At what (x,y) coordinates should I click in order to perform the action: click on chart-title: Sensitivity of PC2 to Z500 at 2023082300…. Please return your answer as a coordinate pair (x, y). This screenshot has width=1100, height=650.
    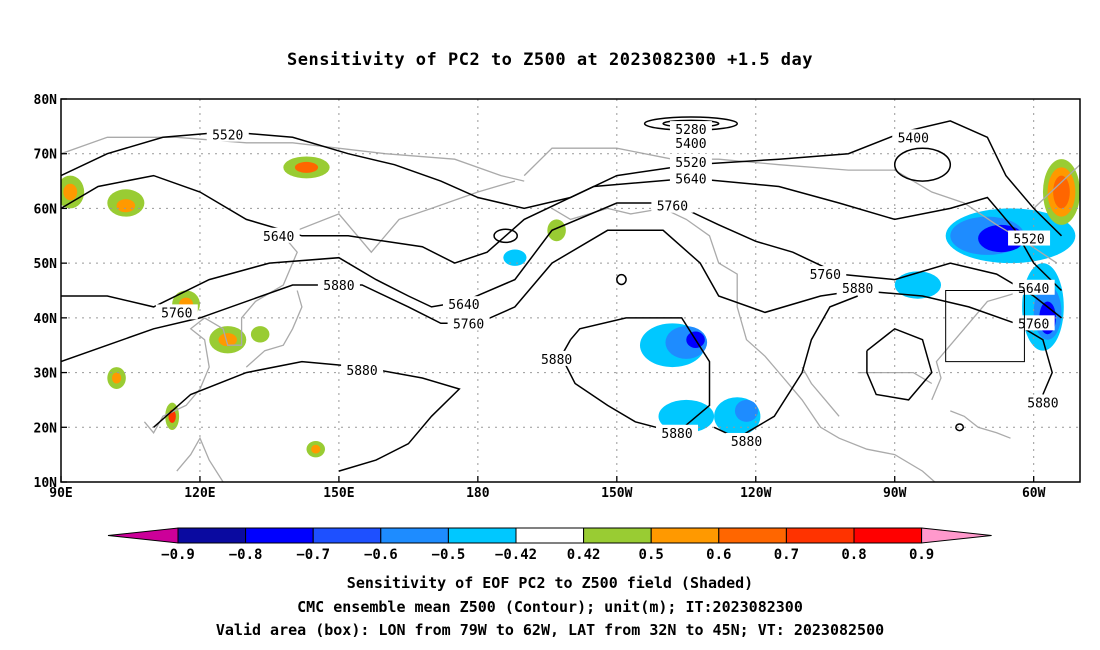
    Looking at the image, I should click on (549, 60).